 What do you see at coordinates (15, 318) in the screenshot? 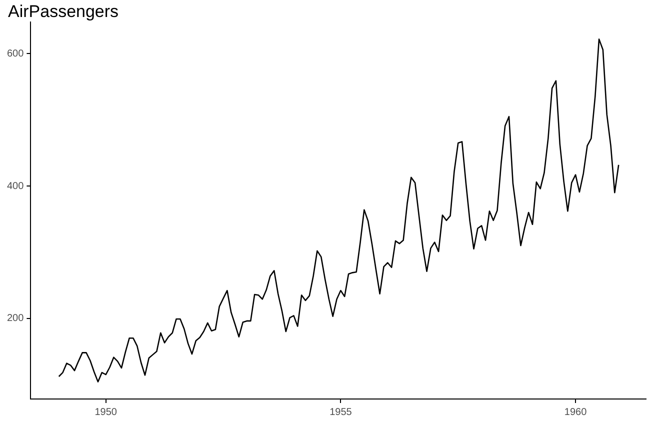
I see `y-tick-label: 200` at bounding box center [15, 318].